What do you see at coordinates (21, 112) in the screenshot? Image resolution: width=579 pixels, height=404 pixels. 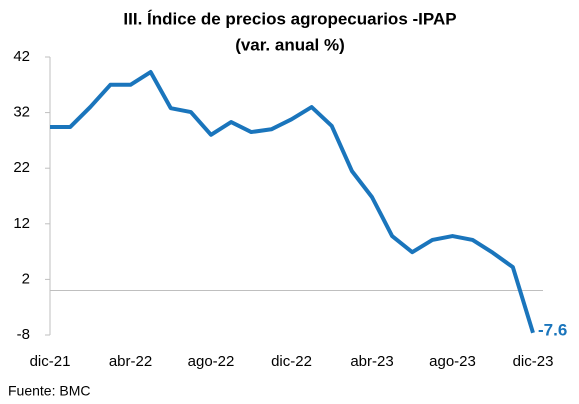 I see `y-tick-label: 32` at bounding box center [21, 112].